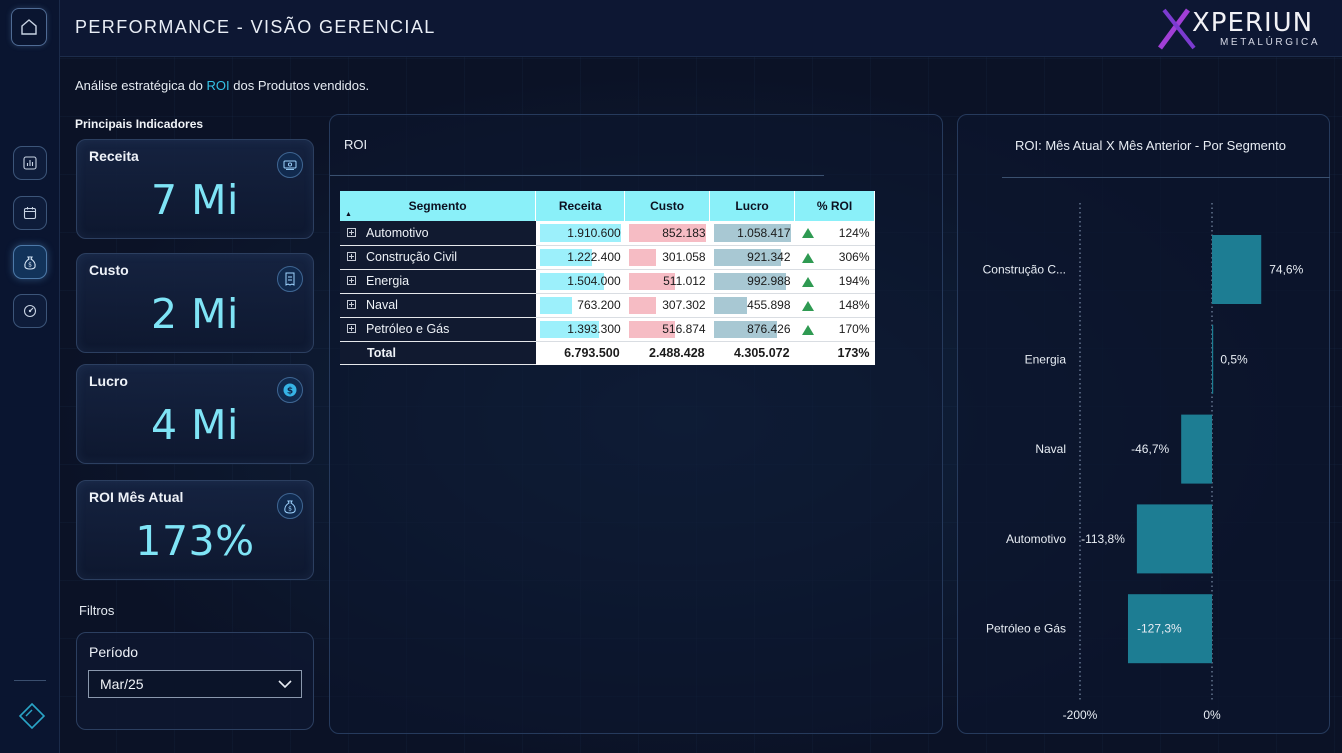 The width and height of the screenshot is (1342, 753). What do you see at coordinates (1046, 359) in the screenshot?
I see `category-label: Energia` at bounding box center [1046, 359].